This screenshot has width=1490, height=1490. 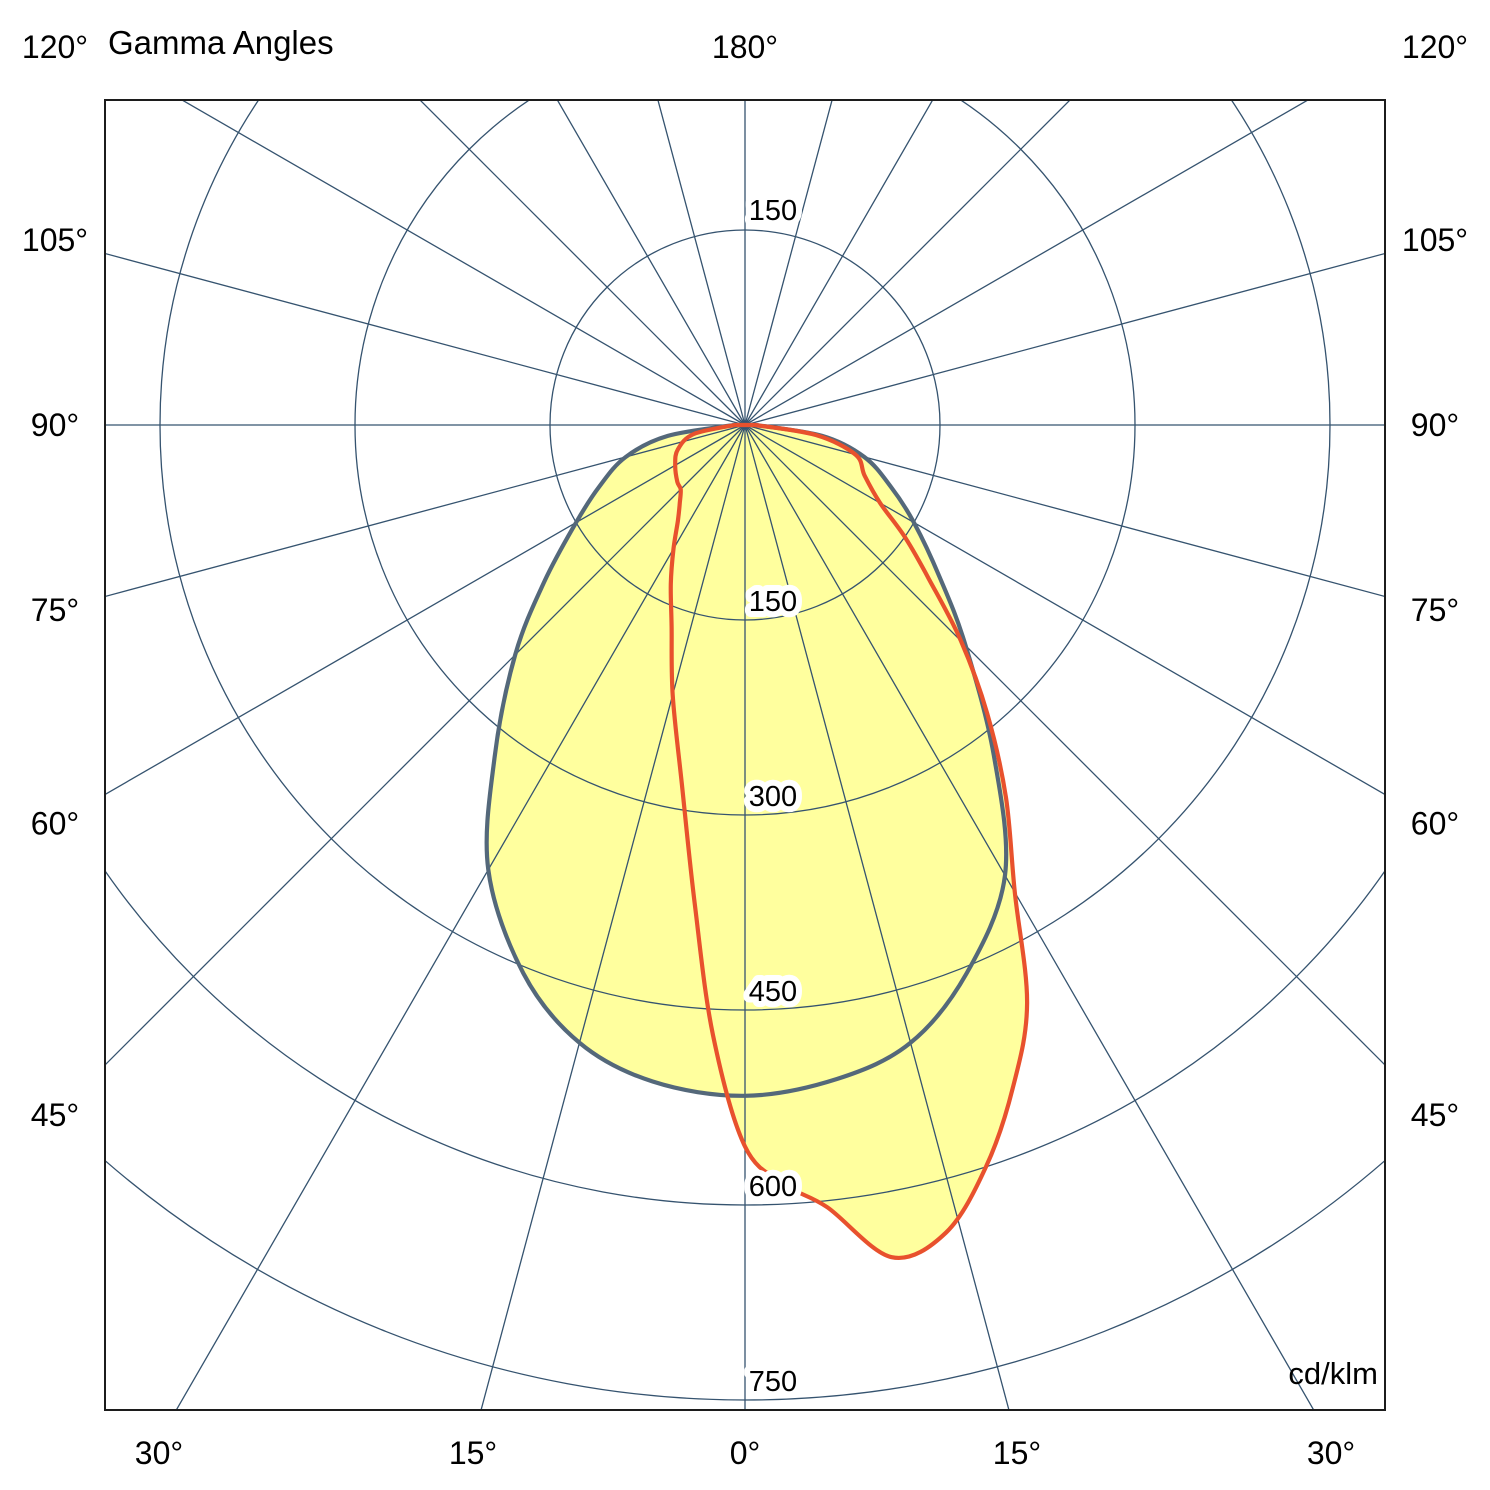 I want to click on gamma-angle-label: 0°, so click(x=745, y=1453).